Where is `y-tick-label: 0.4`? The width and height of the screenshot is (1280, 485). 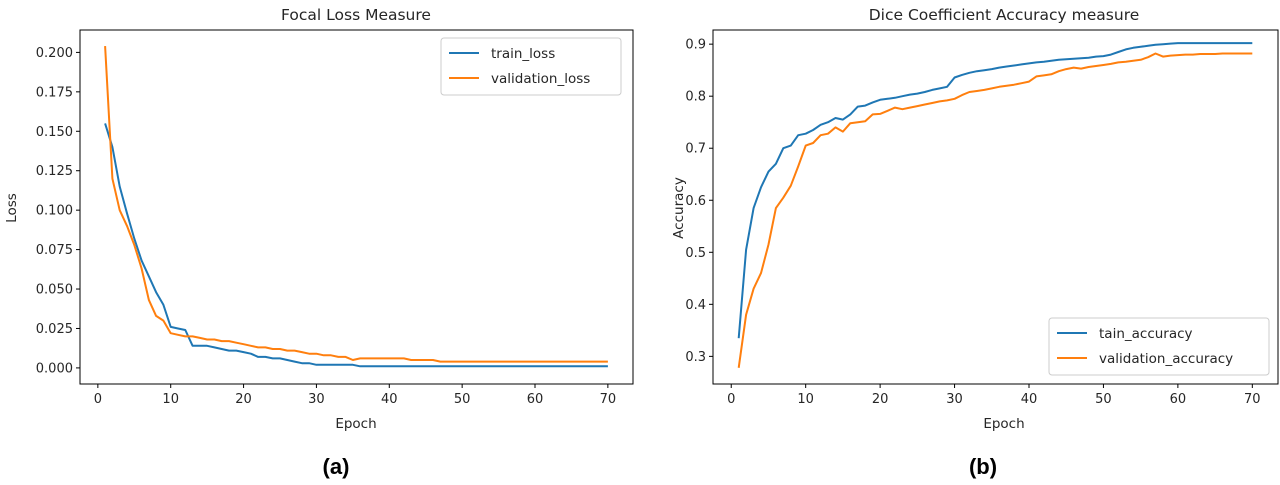
y-tick-label: 0.4 is located at coordinates (695, 305).